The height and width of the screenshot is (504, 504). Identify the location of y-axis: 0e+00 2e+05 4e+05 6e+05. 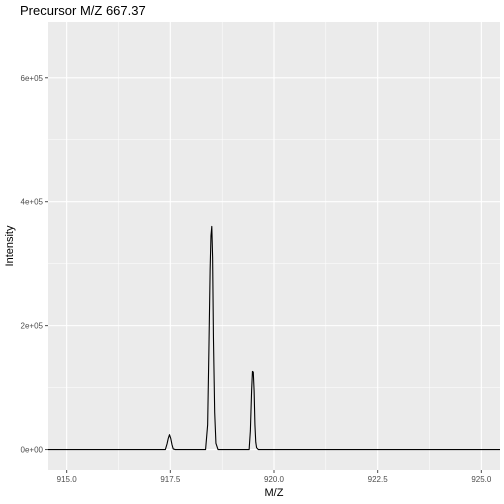
(34, 264).